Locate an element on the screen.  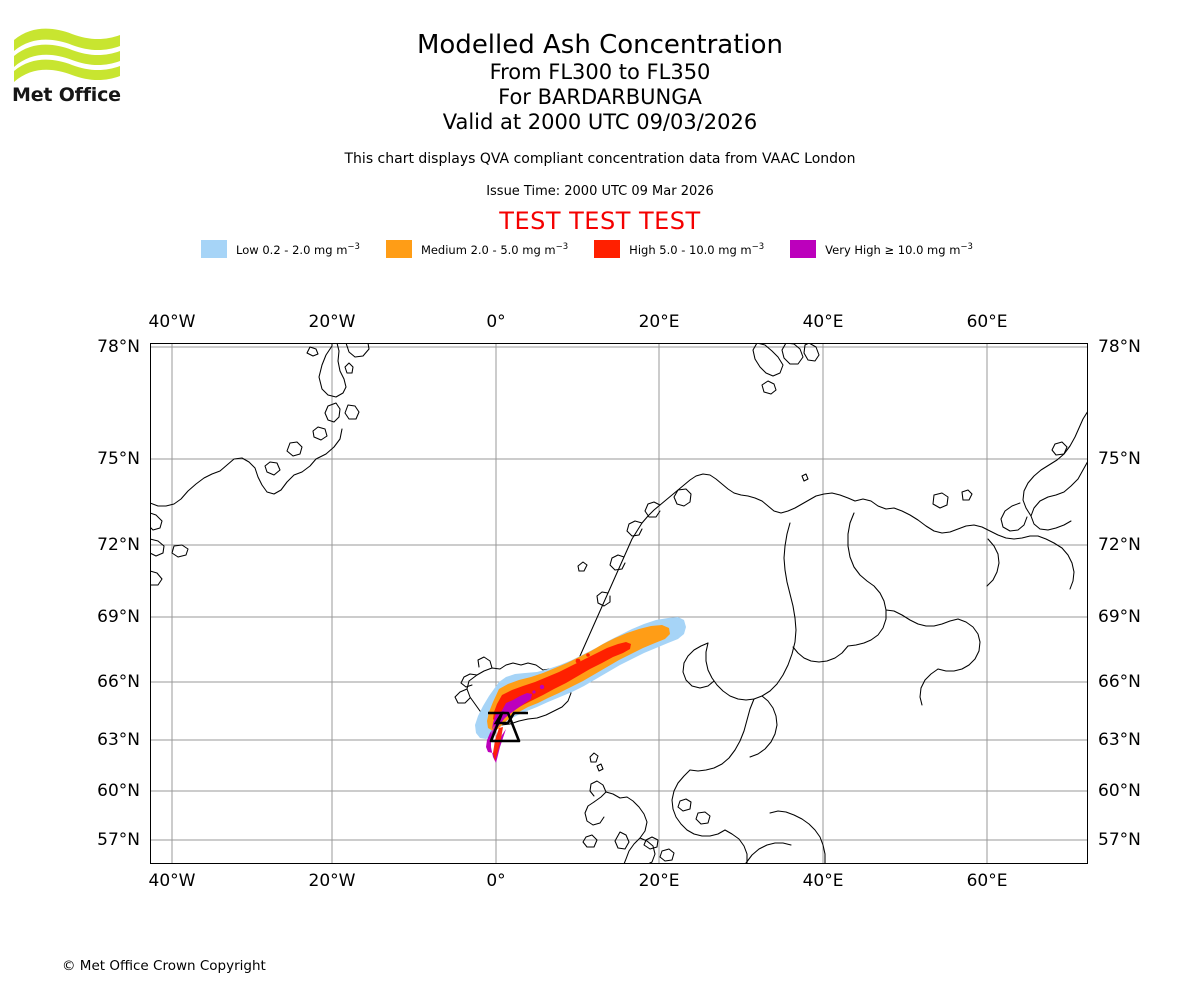
valid-time: Valid at 2000 UTC 09/03/2026 is located at coordinates (600, 122).